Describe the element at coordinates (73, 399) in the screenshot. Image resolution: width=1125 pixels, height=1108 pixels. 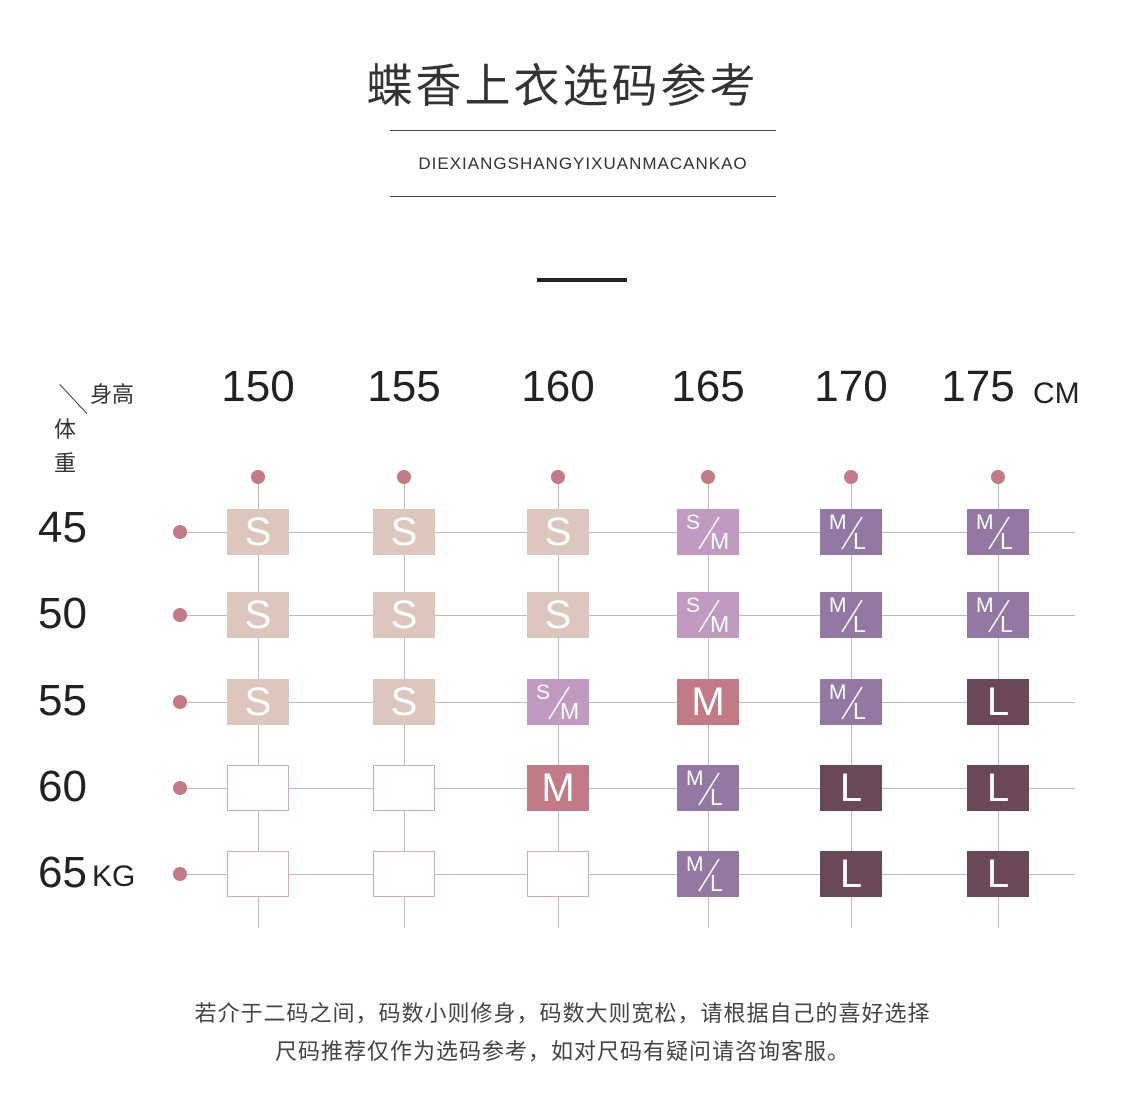
I see `corner-diagonal-line` at that location.